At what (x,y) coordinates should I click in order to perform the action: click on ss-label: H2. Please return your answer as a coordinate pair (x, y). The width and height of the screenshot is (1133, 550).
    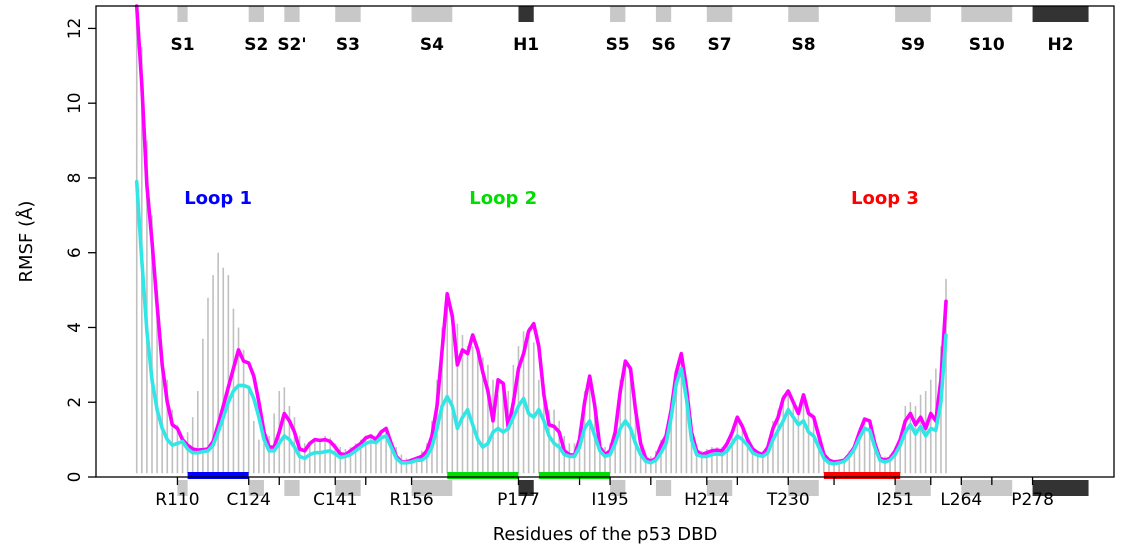
    Looking at the image, I should click on (1061, 45).